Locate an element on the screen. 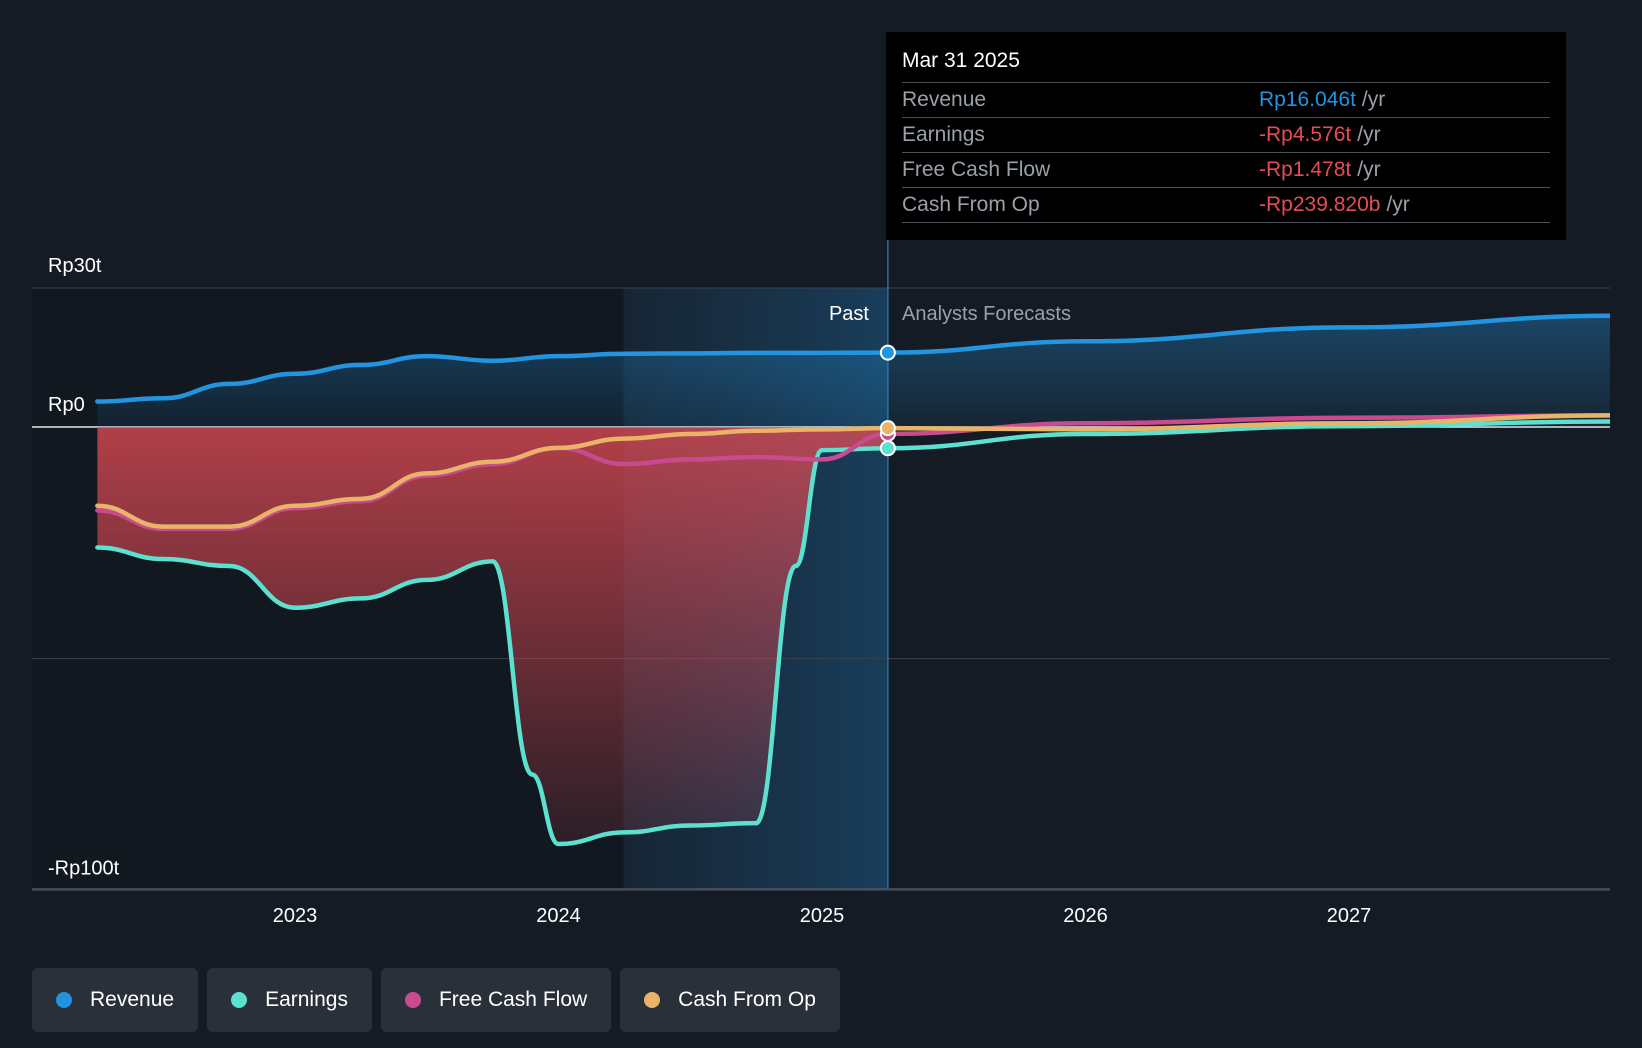 This screenshot has height=1048, width=1642. y-tick-label: -Rp100t is located at coordinates (84, 868).